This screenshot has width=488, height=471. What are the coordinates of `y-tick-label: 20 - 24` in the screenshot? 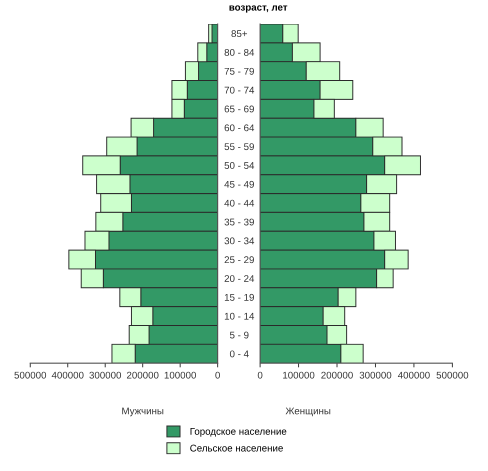 It's located at (239, 278).